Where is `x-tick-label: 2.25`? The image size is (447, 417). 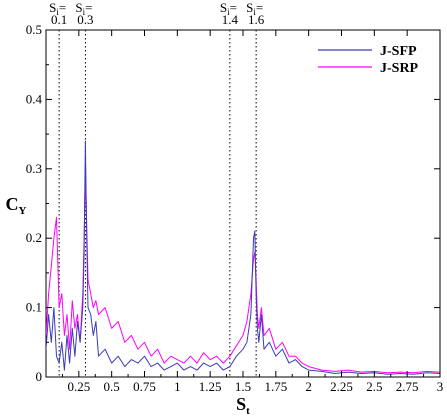
x-tick-label: 2.25 is located at coordinates (341, 386).